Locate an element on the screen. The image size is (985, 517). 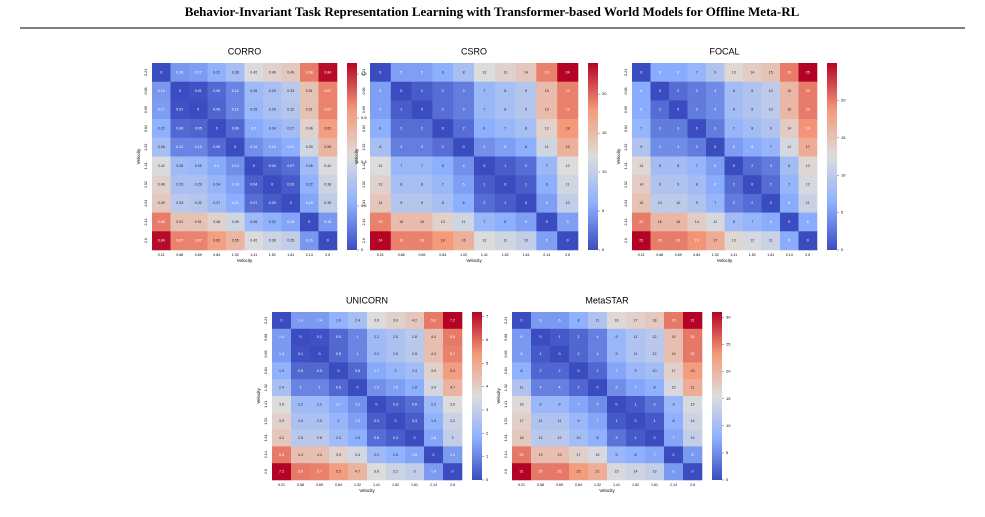
colorbar-tick-label: 0 is located at coordinates (362, 249).